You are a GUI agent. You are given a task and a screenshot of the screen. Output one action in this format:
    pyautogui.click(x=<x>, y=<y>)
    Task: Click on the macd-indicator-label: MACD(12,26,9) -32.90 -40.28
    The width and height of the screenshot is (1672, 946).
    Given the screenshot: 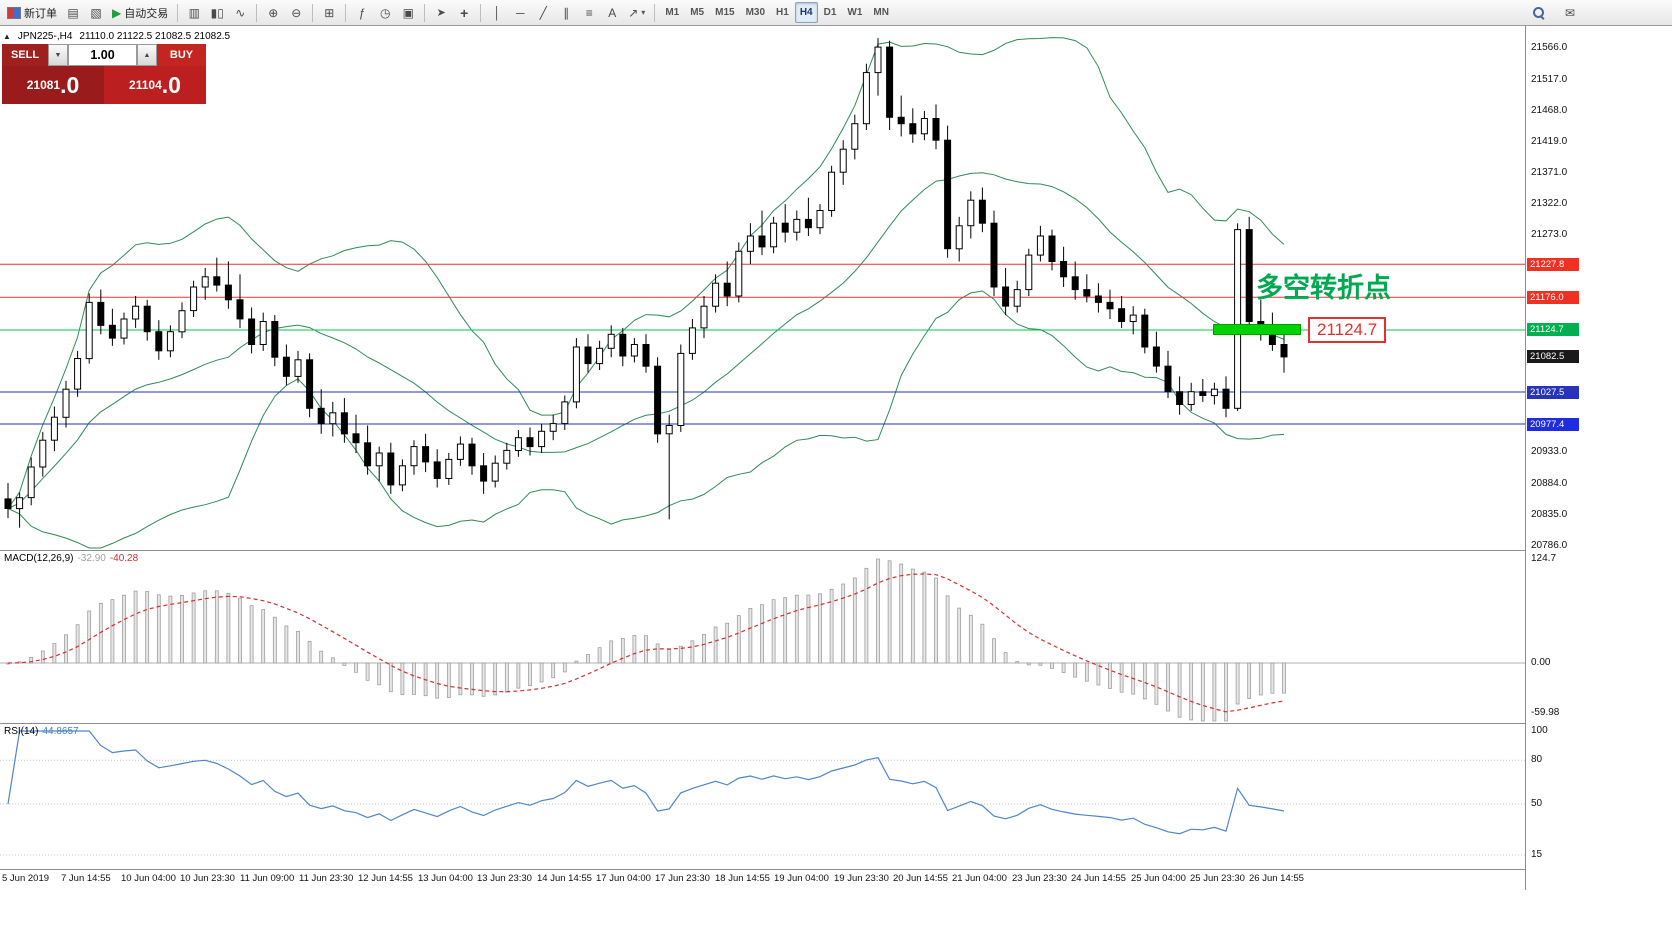 What is the action you would take?
    pyautogui.click(x=71, y=558)
    